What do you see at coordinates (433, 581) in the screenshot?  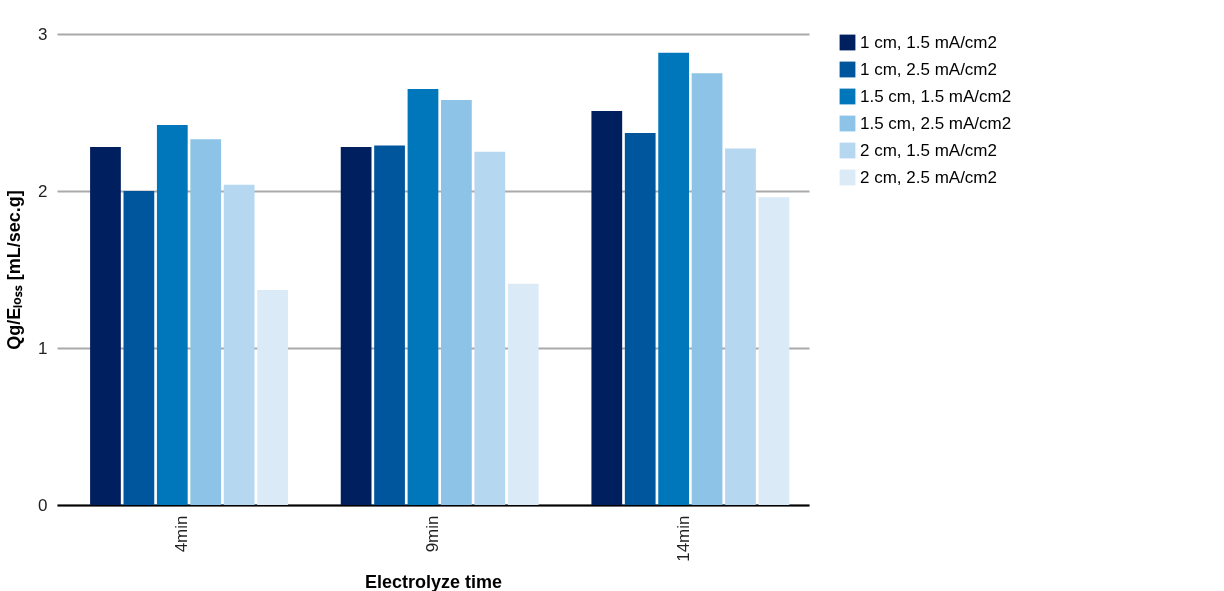 I see `x-axis-title: Electrolyze time` at bounding box center [433, 581].